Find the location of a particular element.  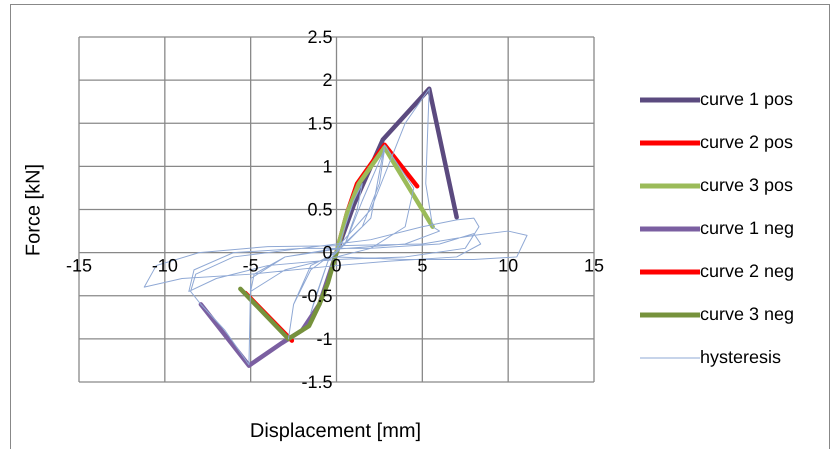

x-tick-label: 10 is located at coordinates (508, 266).